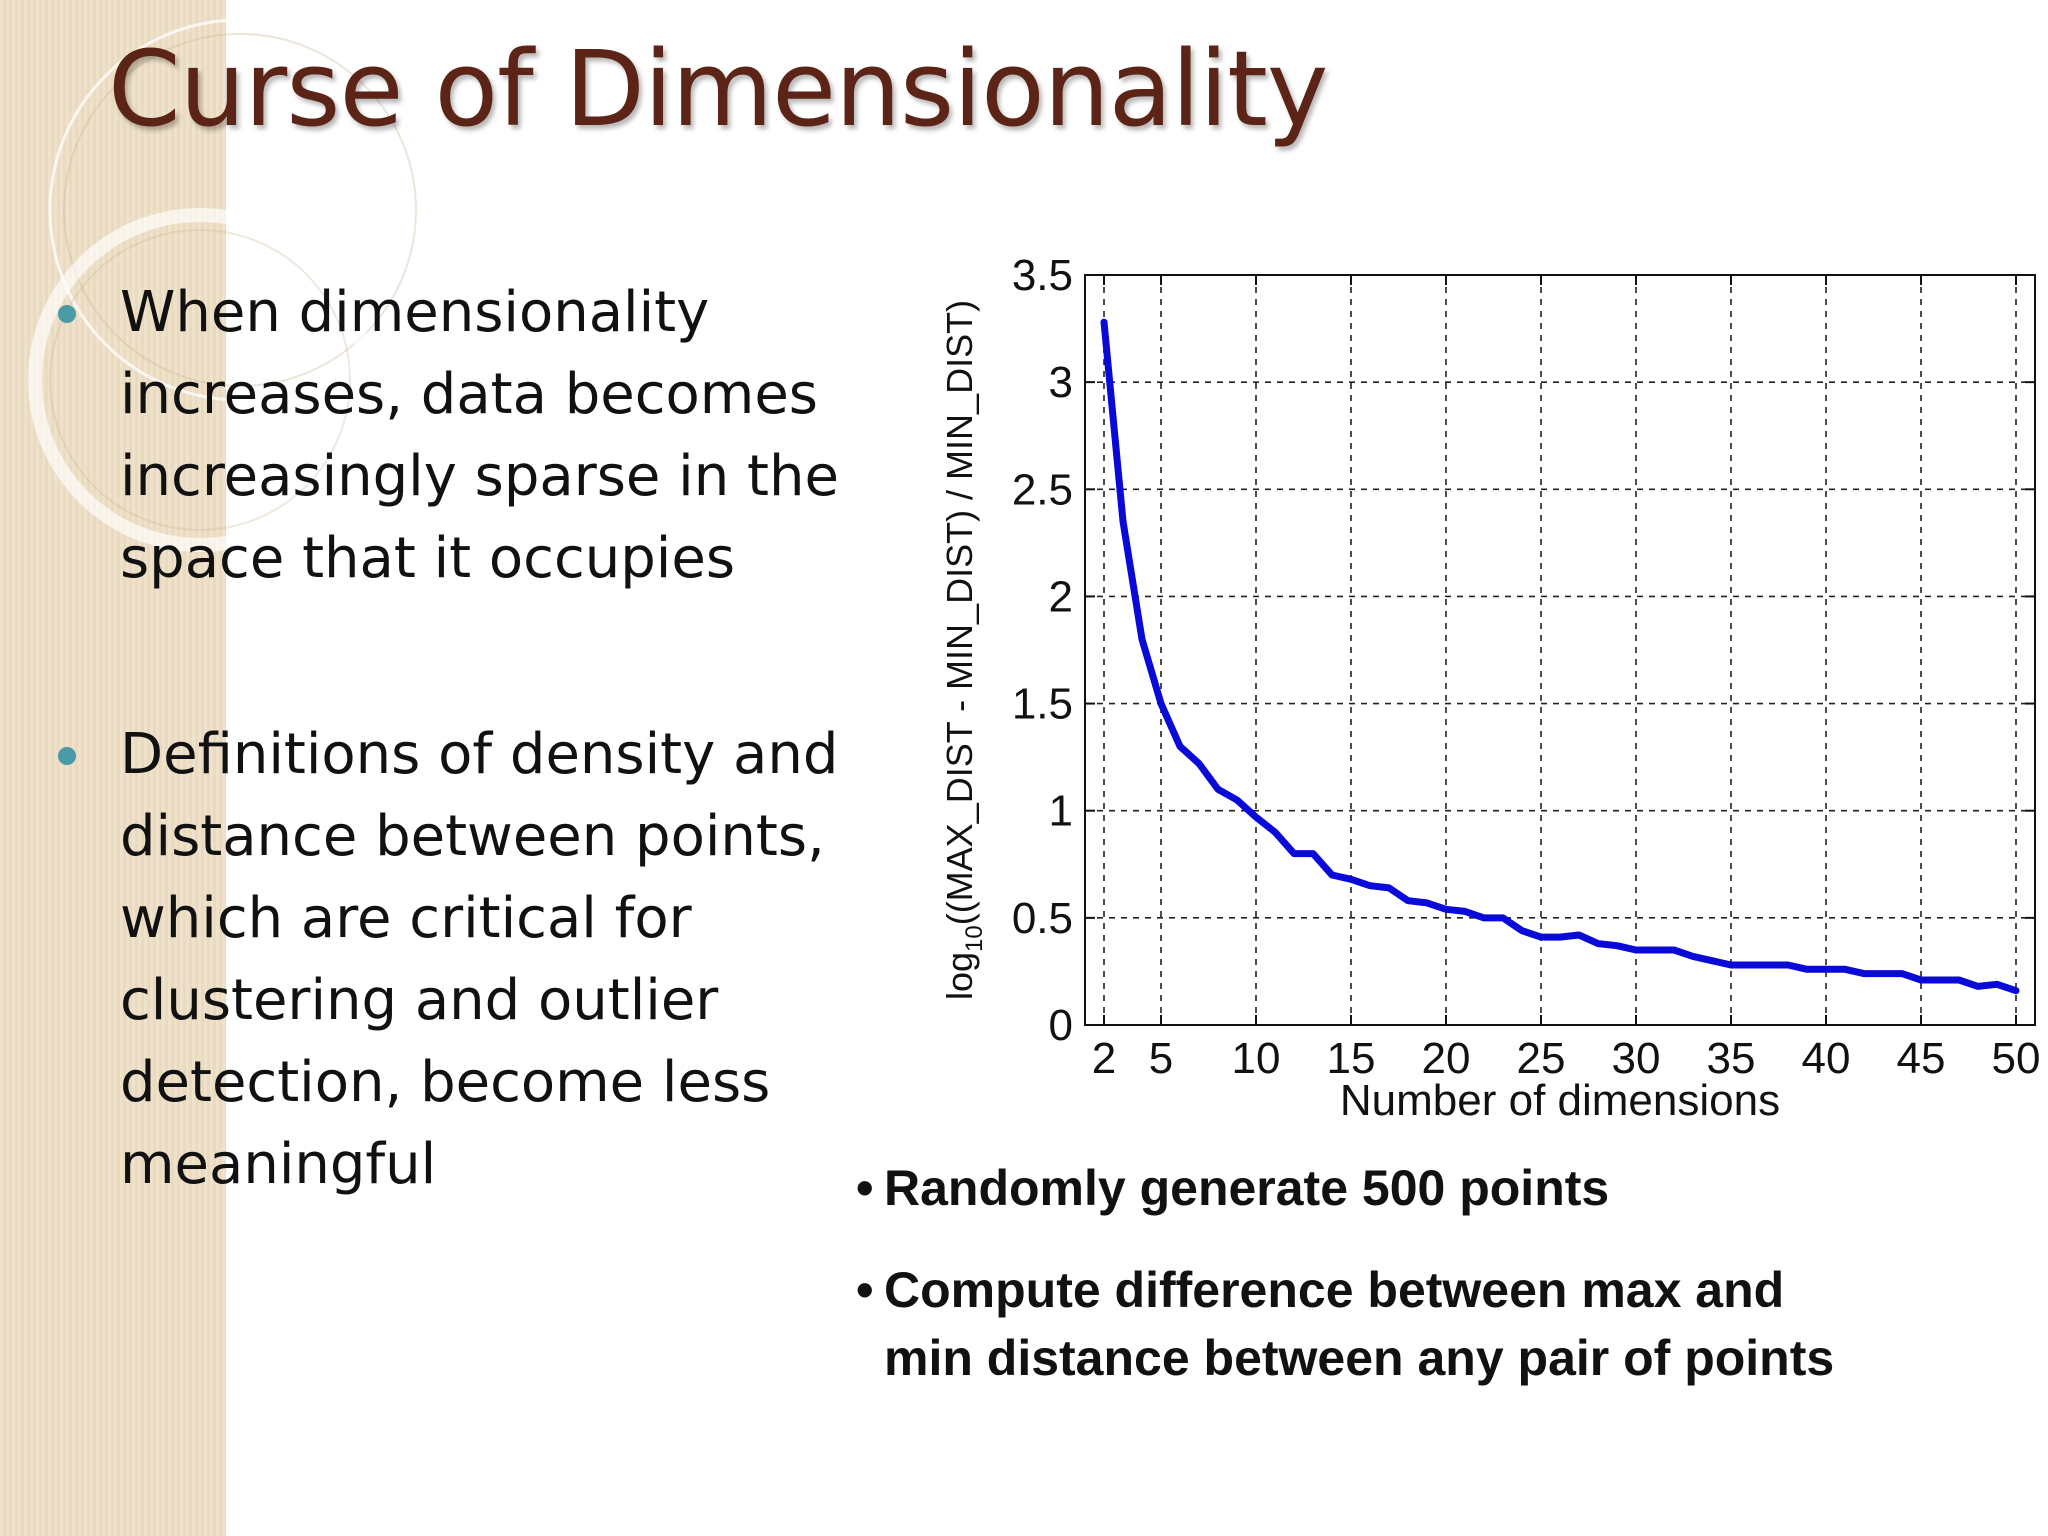 The width and height of the screenshot is (2048, 1536). What do you see at coordinates (1061, 1025) in the screenshot?
I see `y-tick-label: 0` at bounding box center [1061, 1025].